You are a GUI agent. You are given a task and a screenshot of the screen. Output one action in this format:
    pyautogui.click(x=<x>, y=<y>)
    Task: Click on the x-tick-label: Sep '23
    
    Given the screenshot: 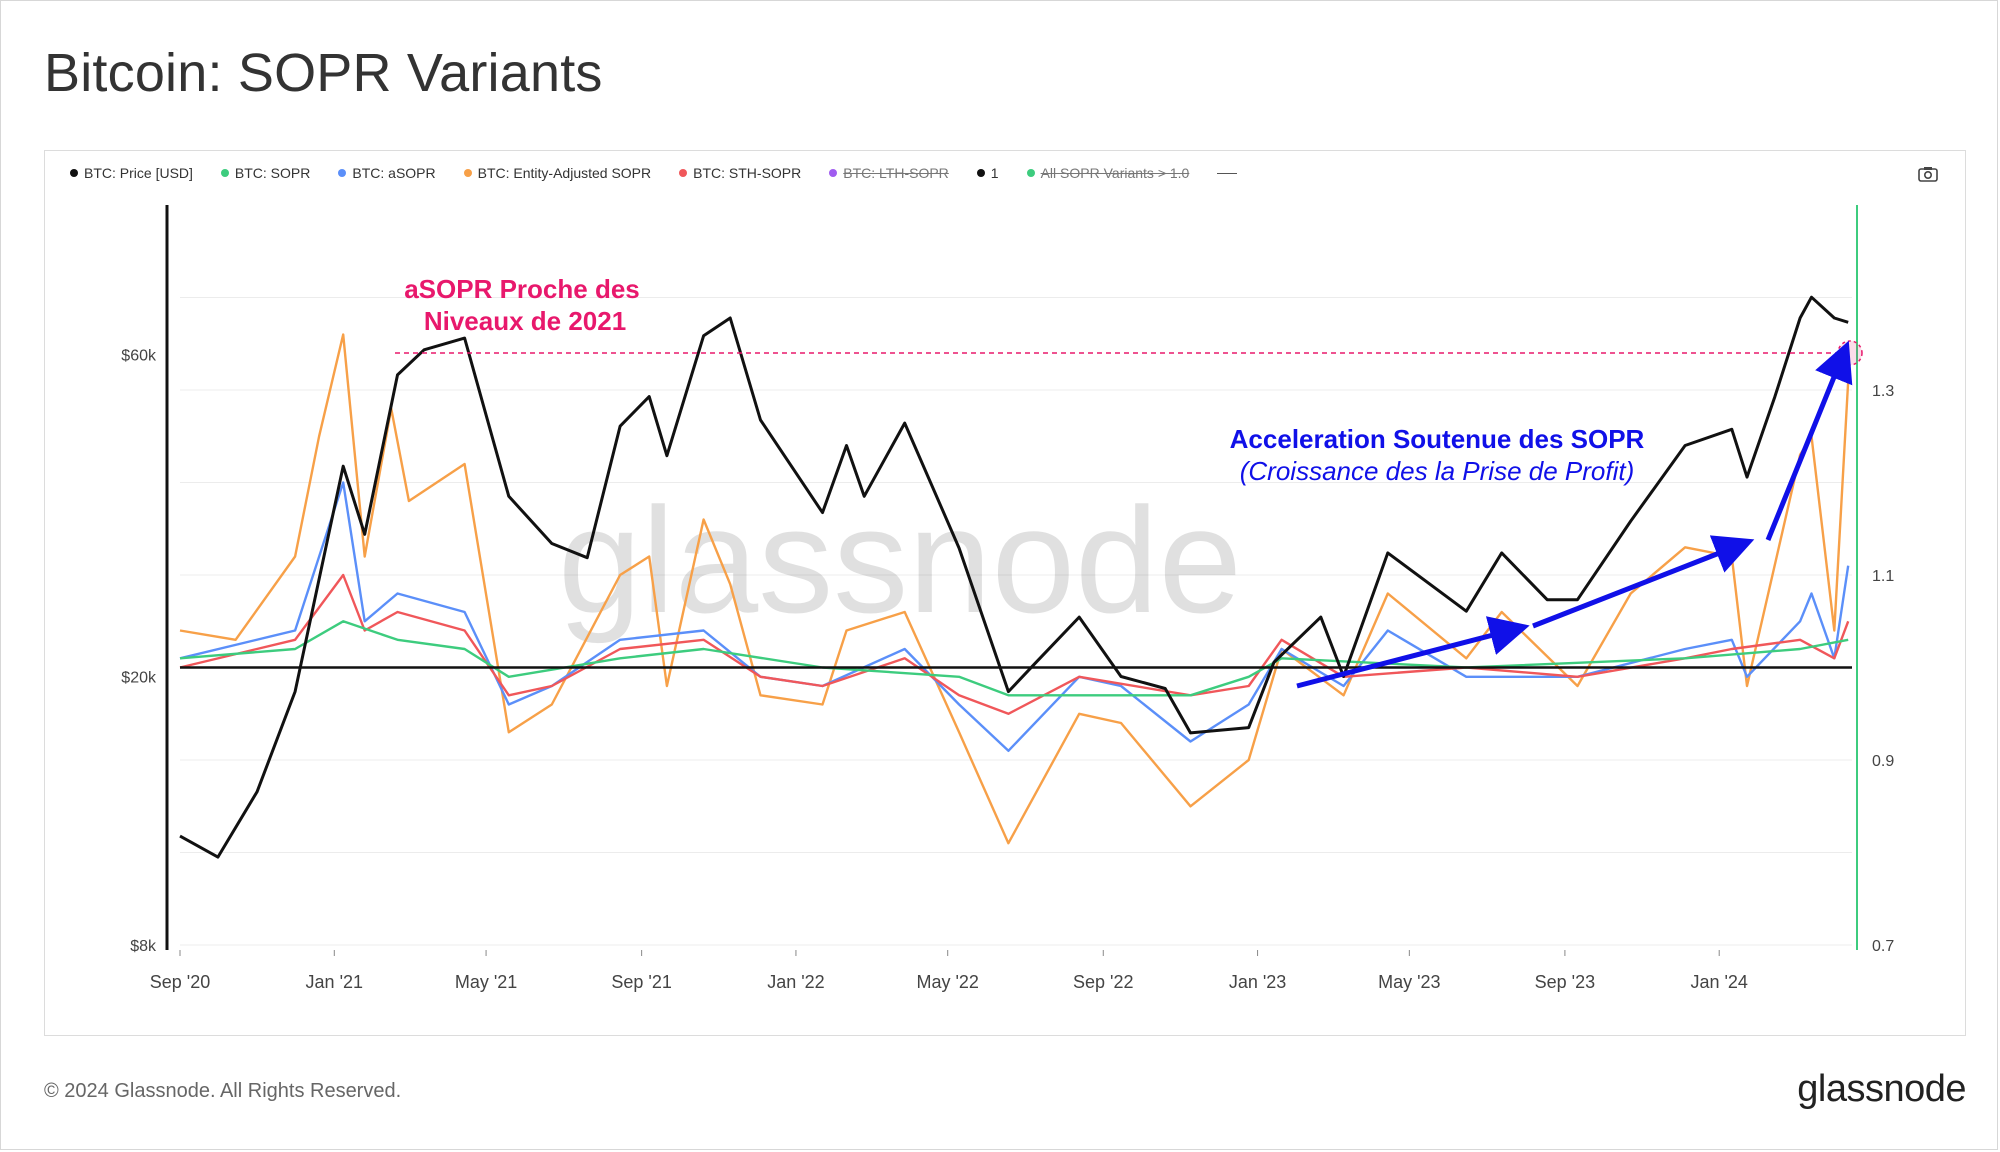 What is the action you would take?
    pyautogui.click(x=1565, y=982)
    